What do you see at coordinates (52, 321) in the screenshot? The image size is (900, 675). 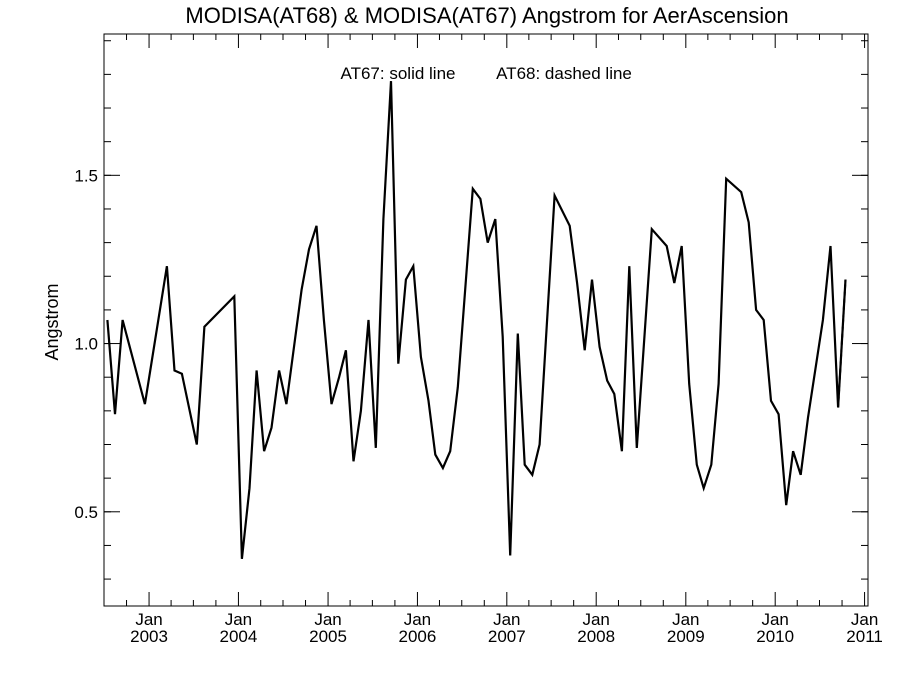 I see `y-axis-label: Angstrom` at bounding box center [52, 321].